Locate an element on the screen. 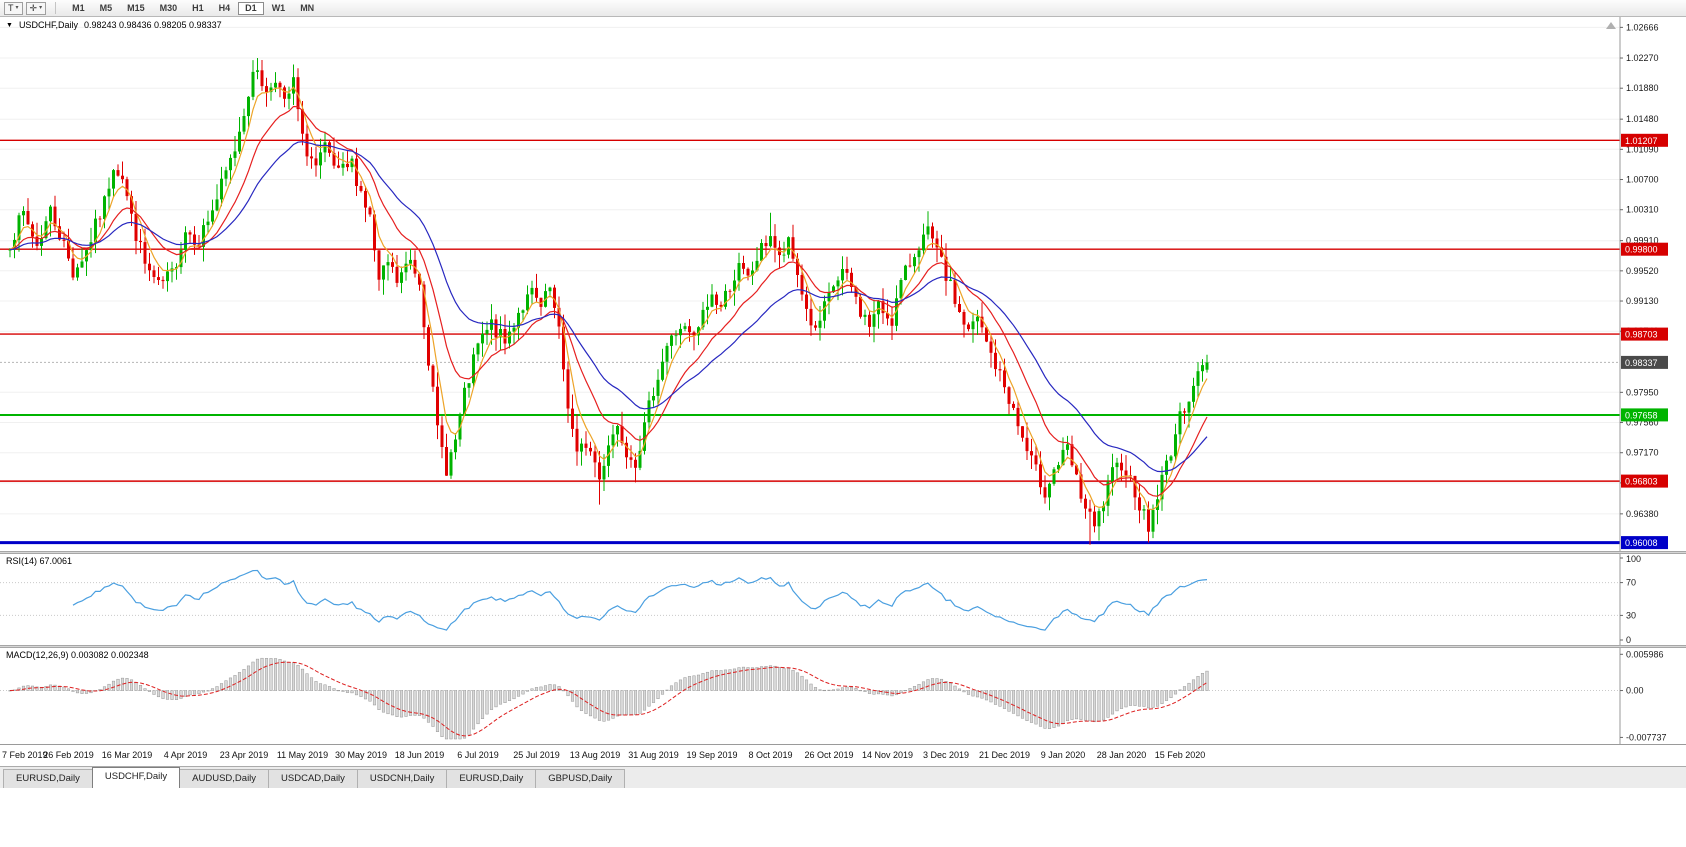  macd-canvas: 0.005986 0.00 -0.007737 is located at coordinates (843, 696).